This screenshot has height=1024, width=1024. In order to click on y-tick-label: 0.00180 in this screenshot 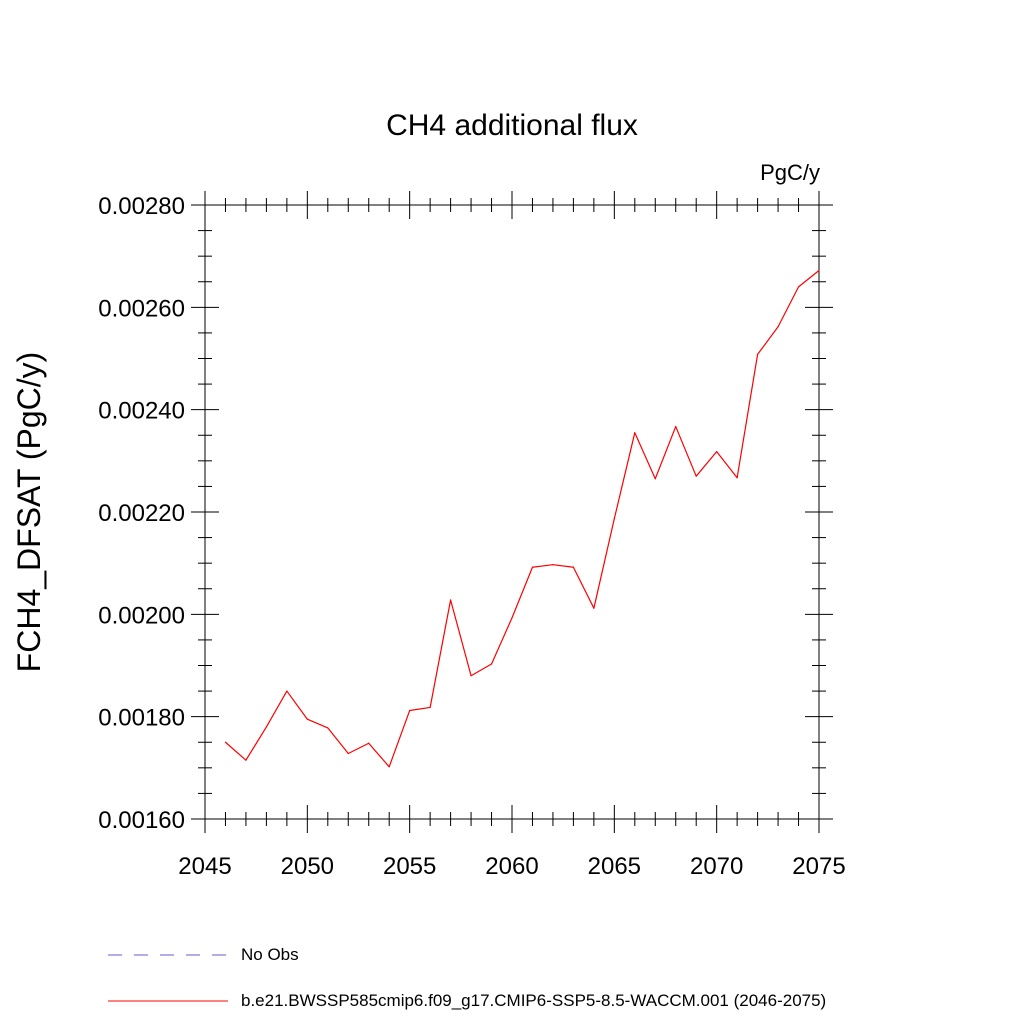, I will do `click(141, 718)`.